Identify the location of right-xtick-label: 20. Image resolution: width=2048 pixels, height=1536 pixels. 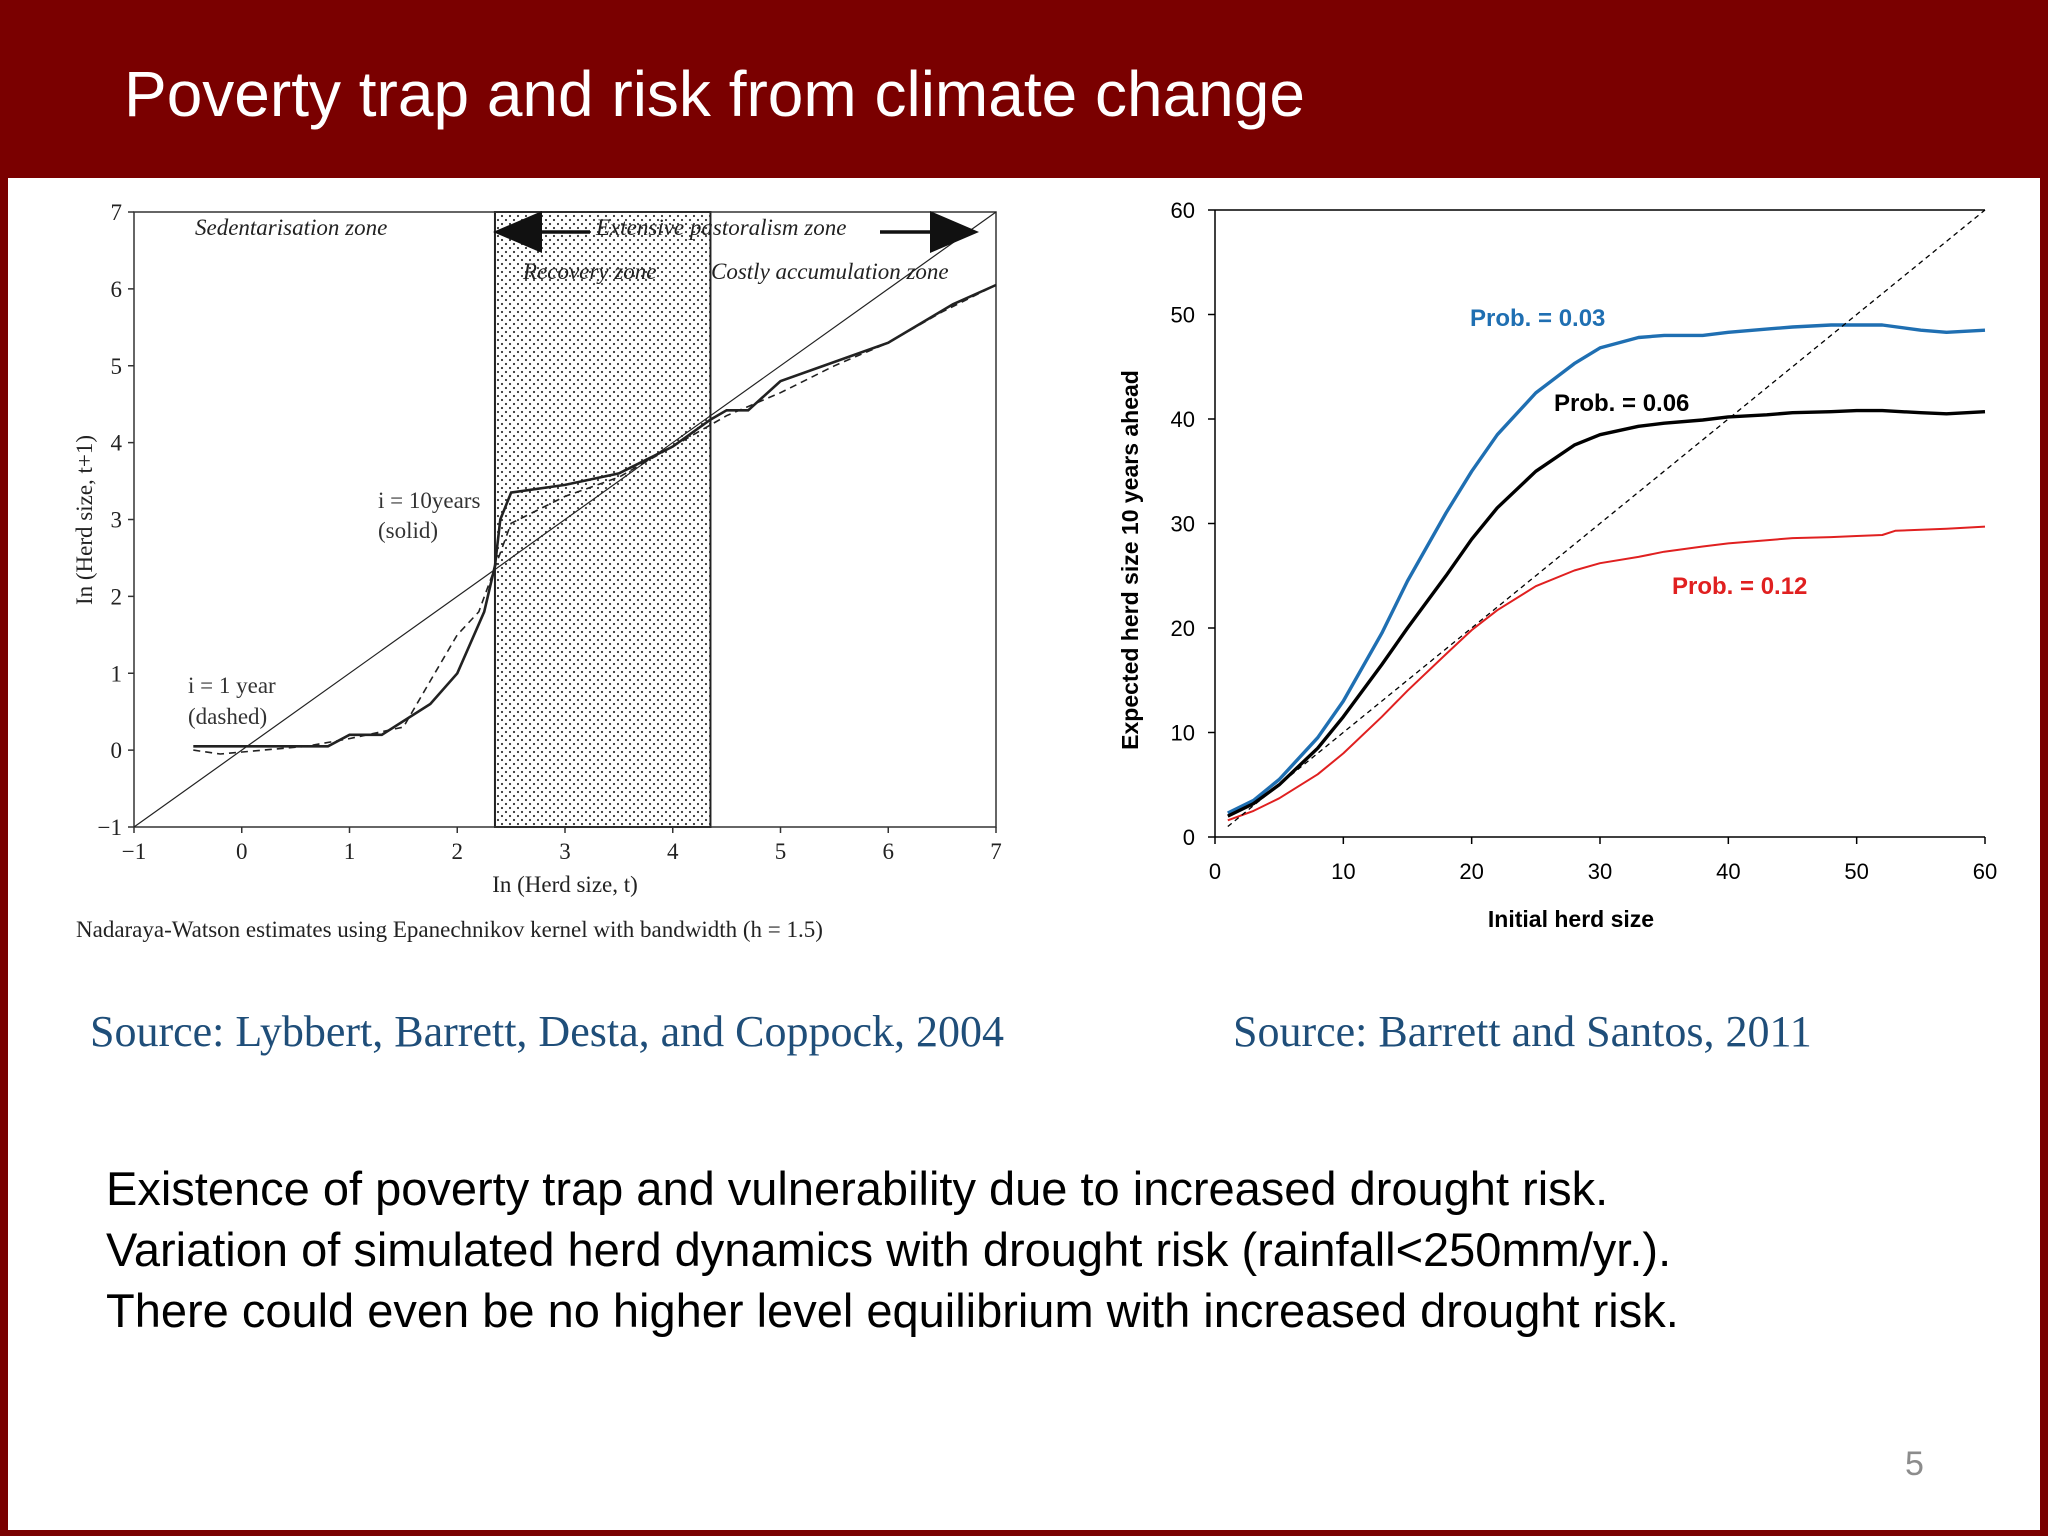
(1471, 871).